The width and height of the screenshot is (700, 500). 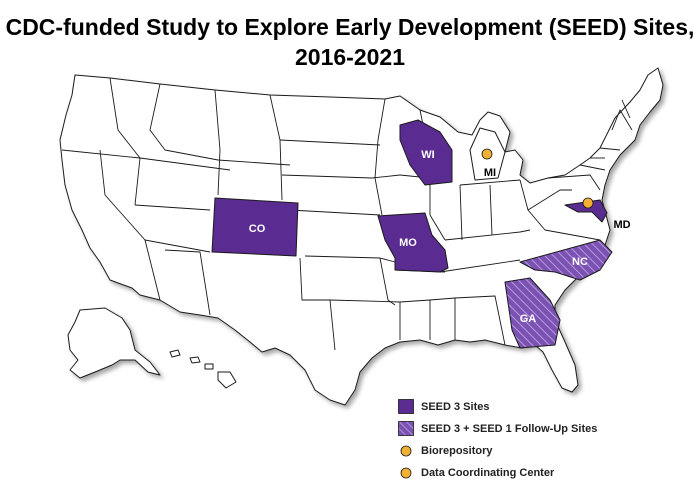 I want to click on state-mo, so click(x=413, y=242).